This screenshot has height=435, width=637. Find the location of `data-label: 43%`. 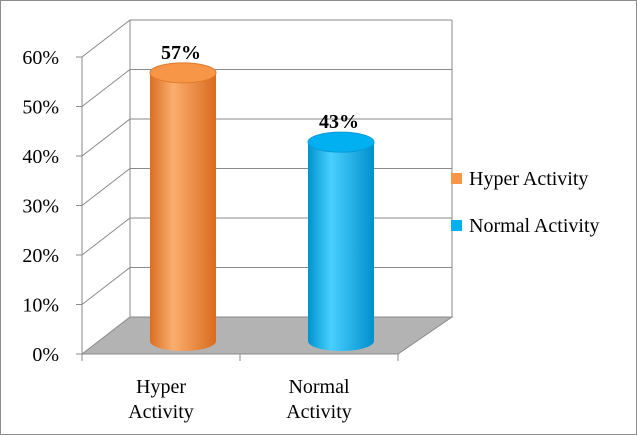

data-label: 43% is located at coordinates (339, 122).